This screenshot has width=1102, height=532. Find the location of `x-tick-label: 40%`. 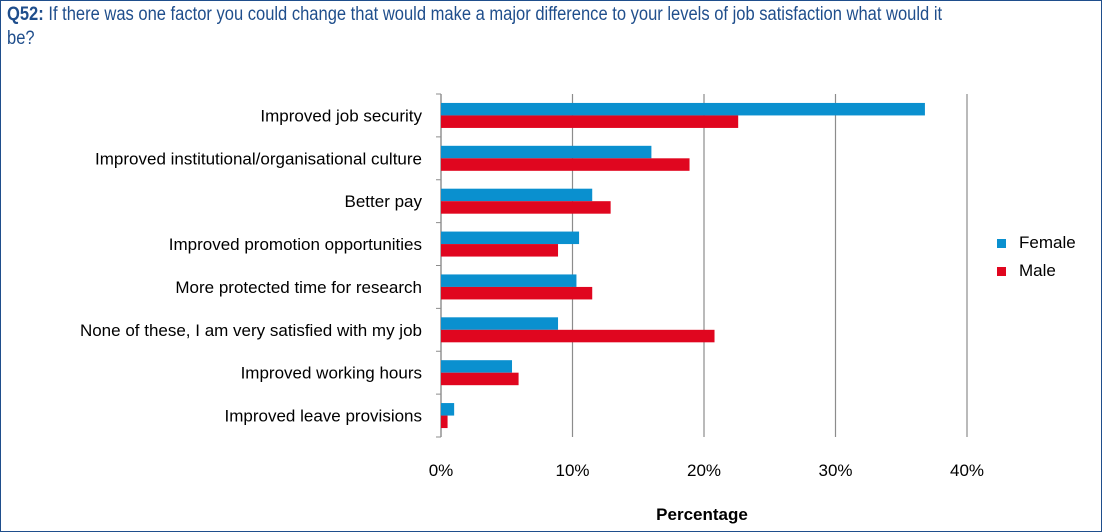

x-tick-label: 40% is located at coordinates (967, 470).